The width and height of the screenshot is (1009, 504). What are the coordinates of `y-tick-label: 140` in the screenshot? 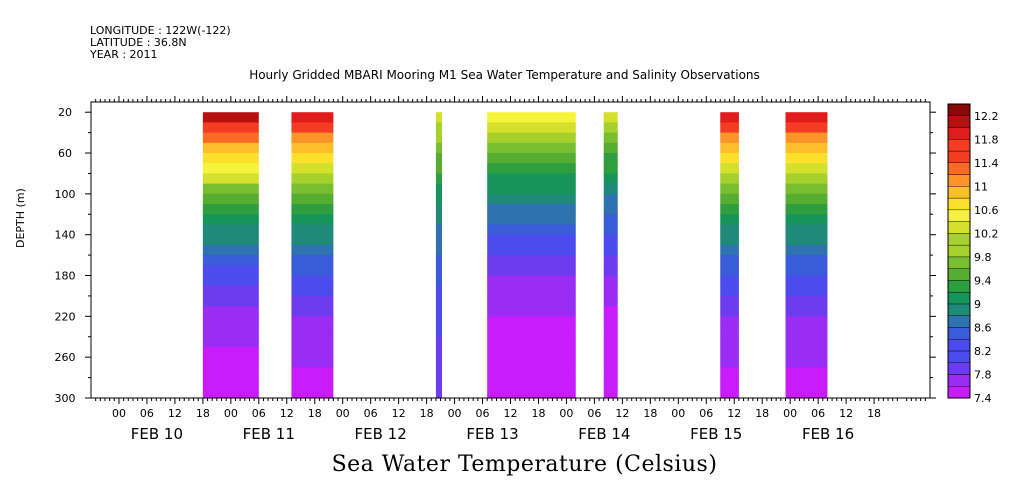 It's located at (65, 235).